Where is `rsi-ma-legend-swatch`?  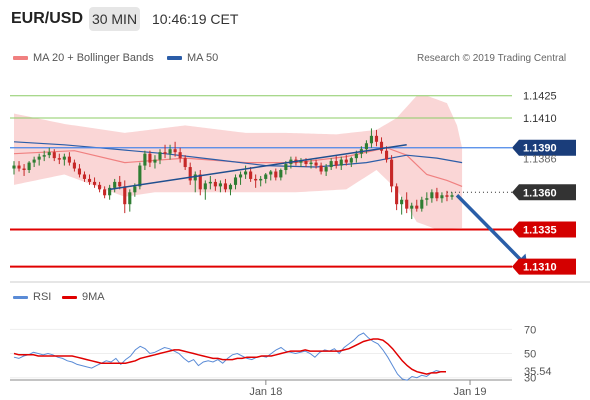 rsi-ma-legend-swatch is located at coordinates (69, 297).